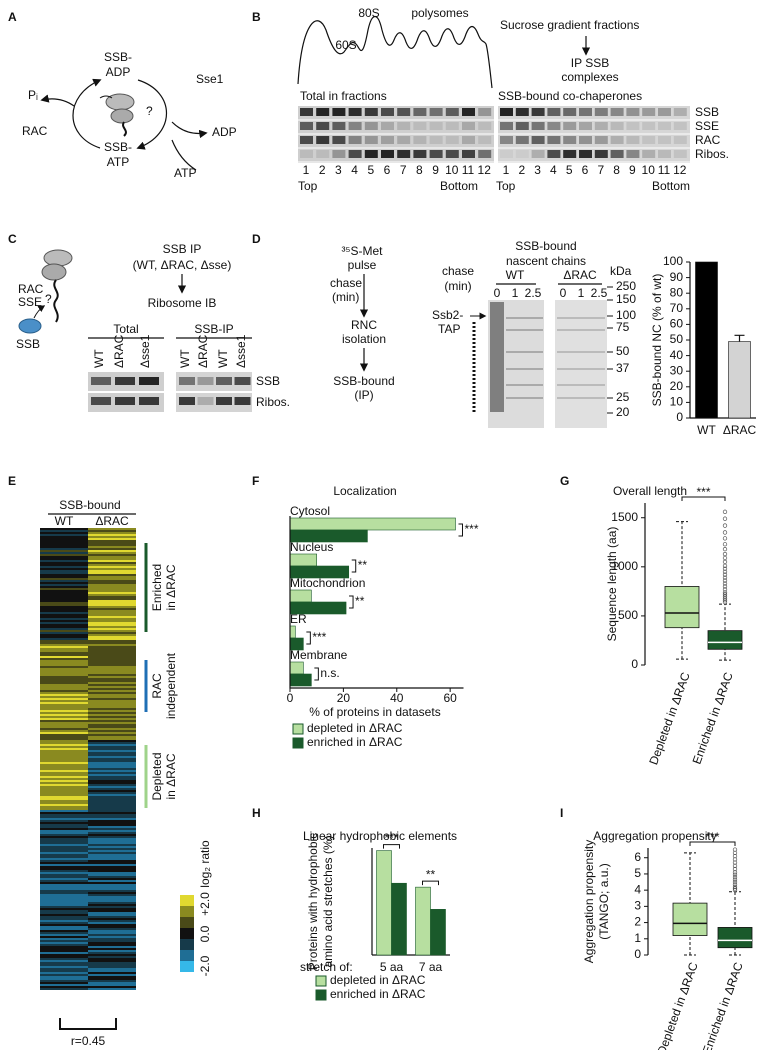 This screenshot has width=764, height=1050. I want to click on label: 5, so click(370, 170).